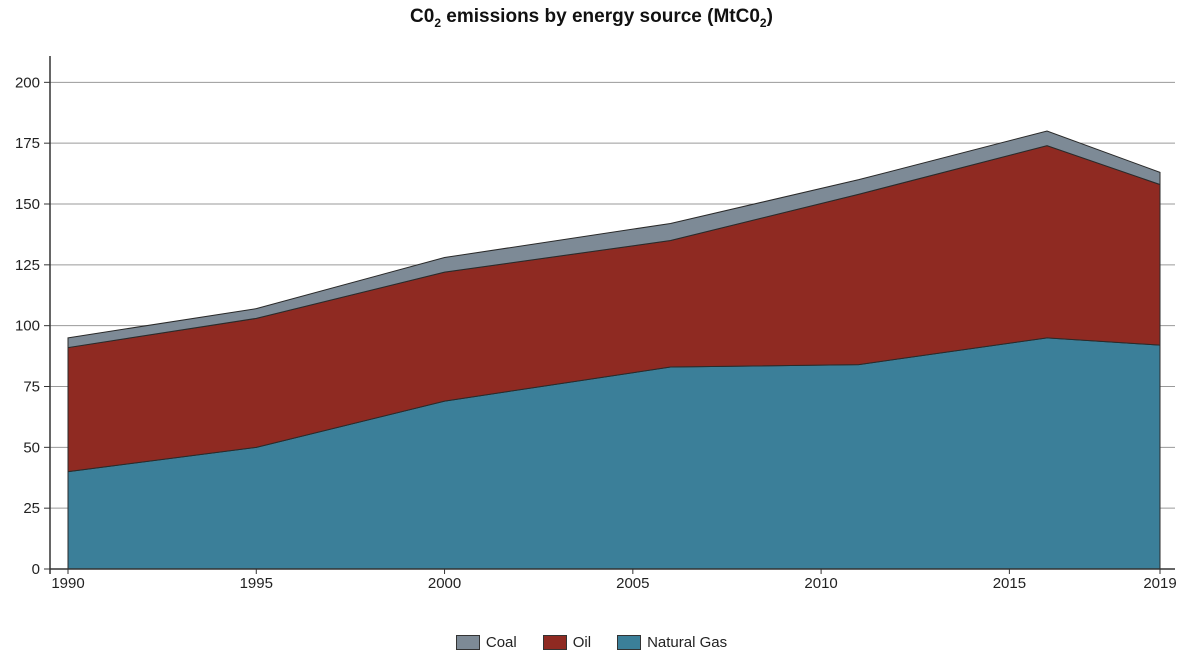  What do you see at coordinates (1009, 583) in the screenshot?
I see `x-tick-label-2015: 2015` at bounding box center [1009, 583].